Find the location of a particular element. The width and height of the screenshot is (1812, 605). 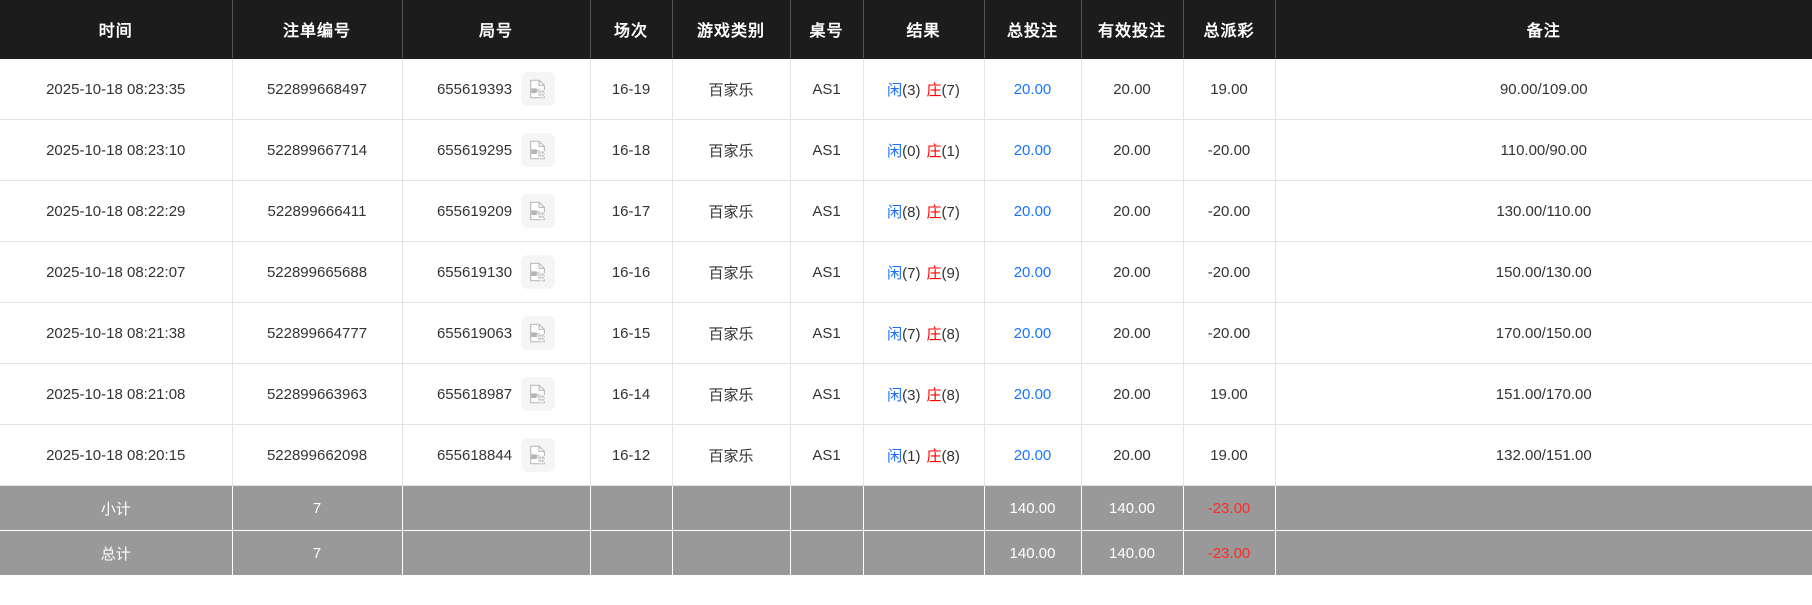

header-row: 时间 注单编号 局号 场次 游戏类别 桌号 结果 总投注 有效投注 总派彩 备注 is located at coordinates (906, 29).